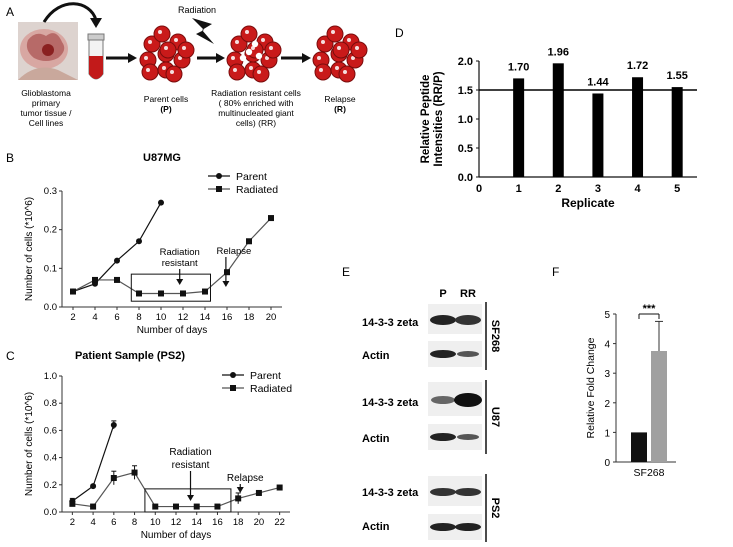  Describe the element at coordinates (598, 82) in the screenshot. I see `bar-value-label: 1.44` at that location.